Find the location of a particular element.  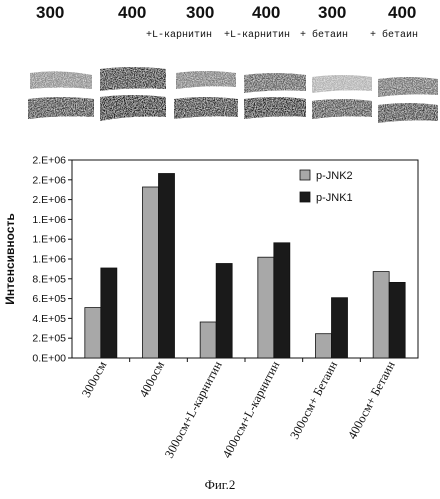

band-lane4-lower is located at coordinates (275, 108).